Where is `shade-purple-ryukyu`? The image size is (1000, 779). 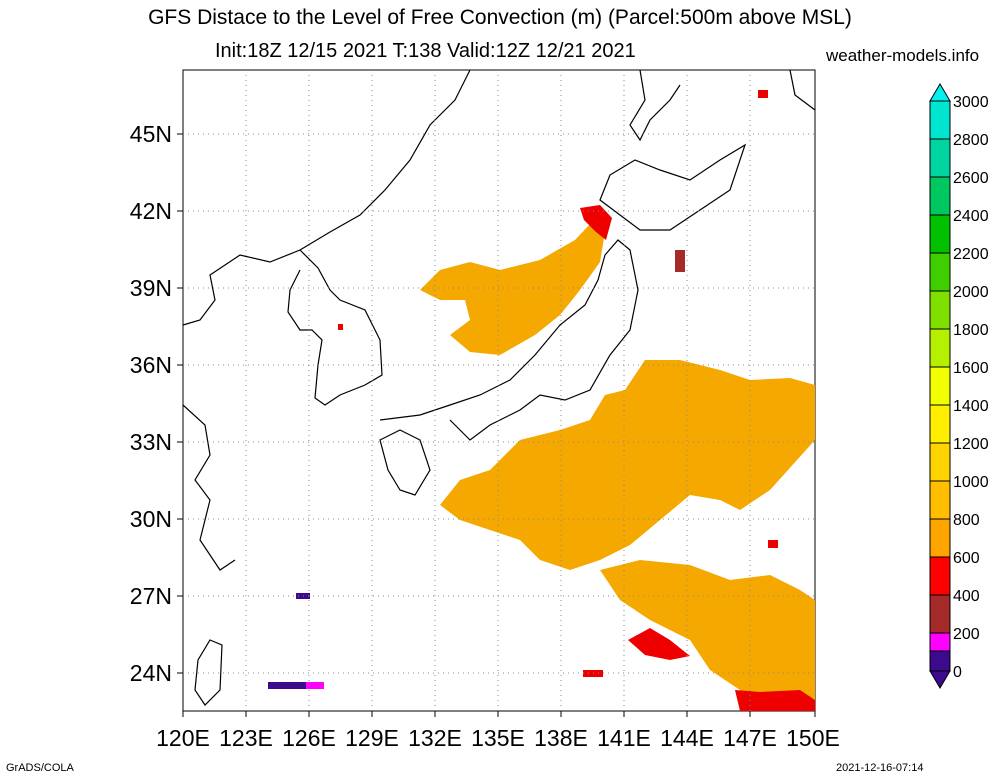
shade-purple-ryukyu is located at coordinates (287, 685).